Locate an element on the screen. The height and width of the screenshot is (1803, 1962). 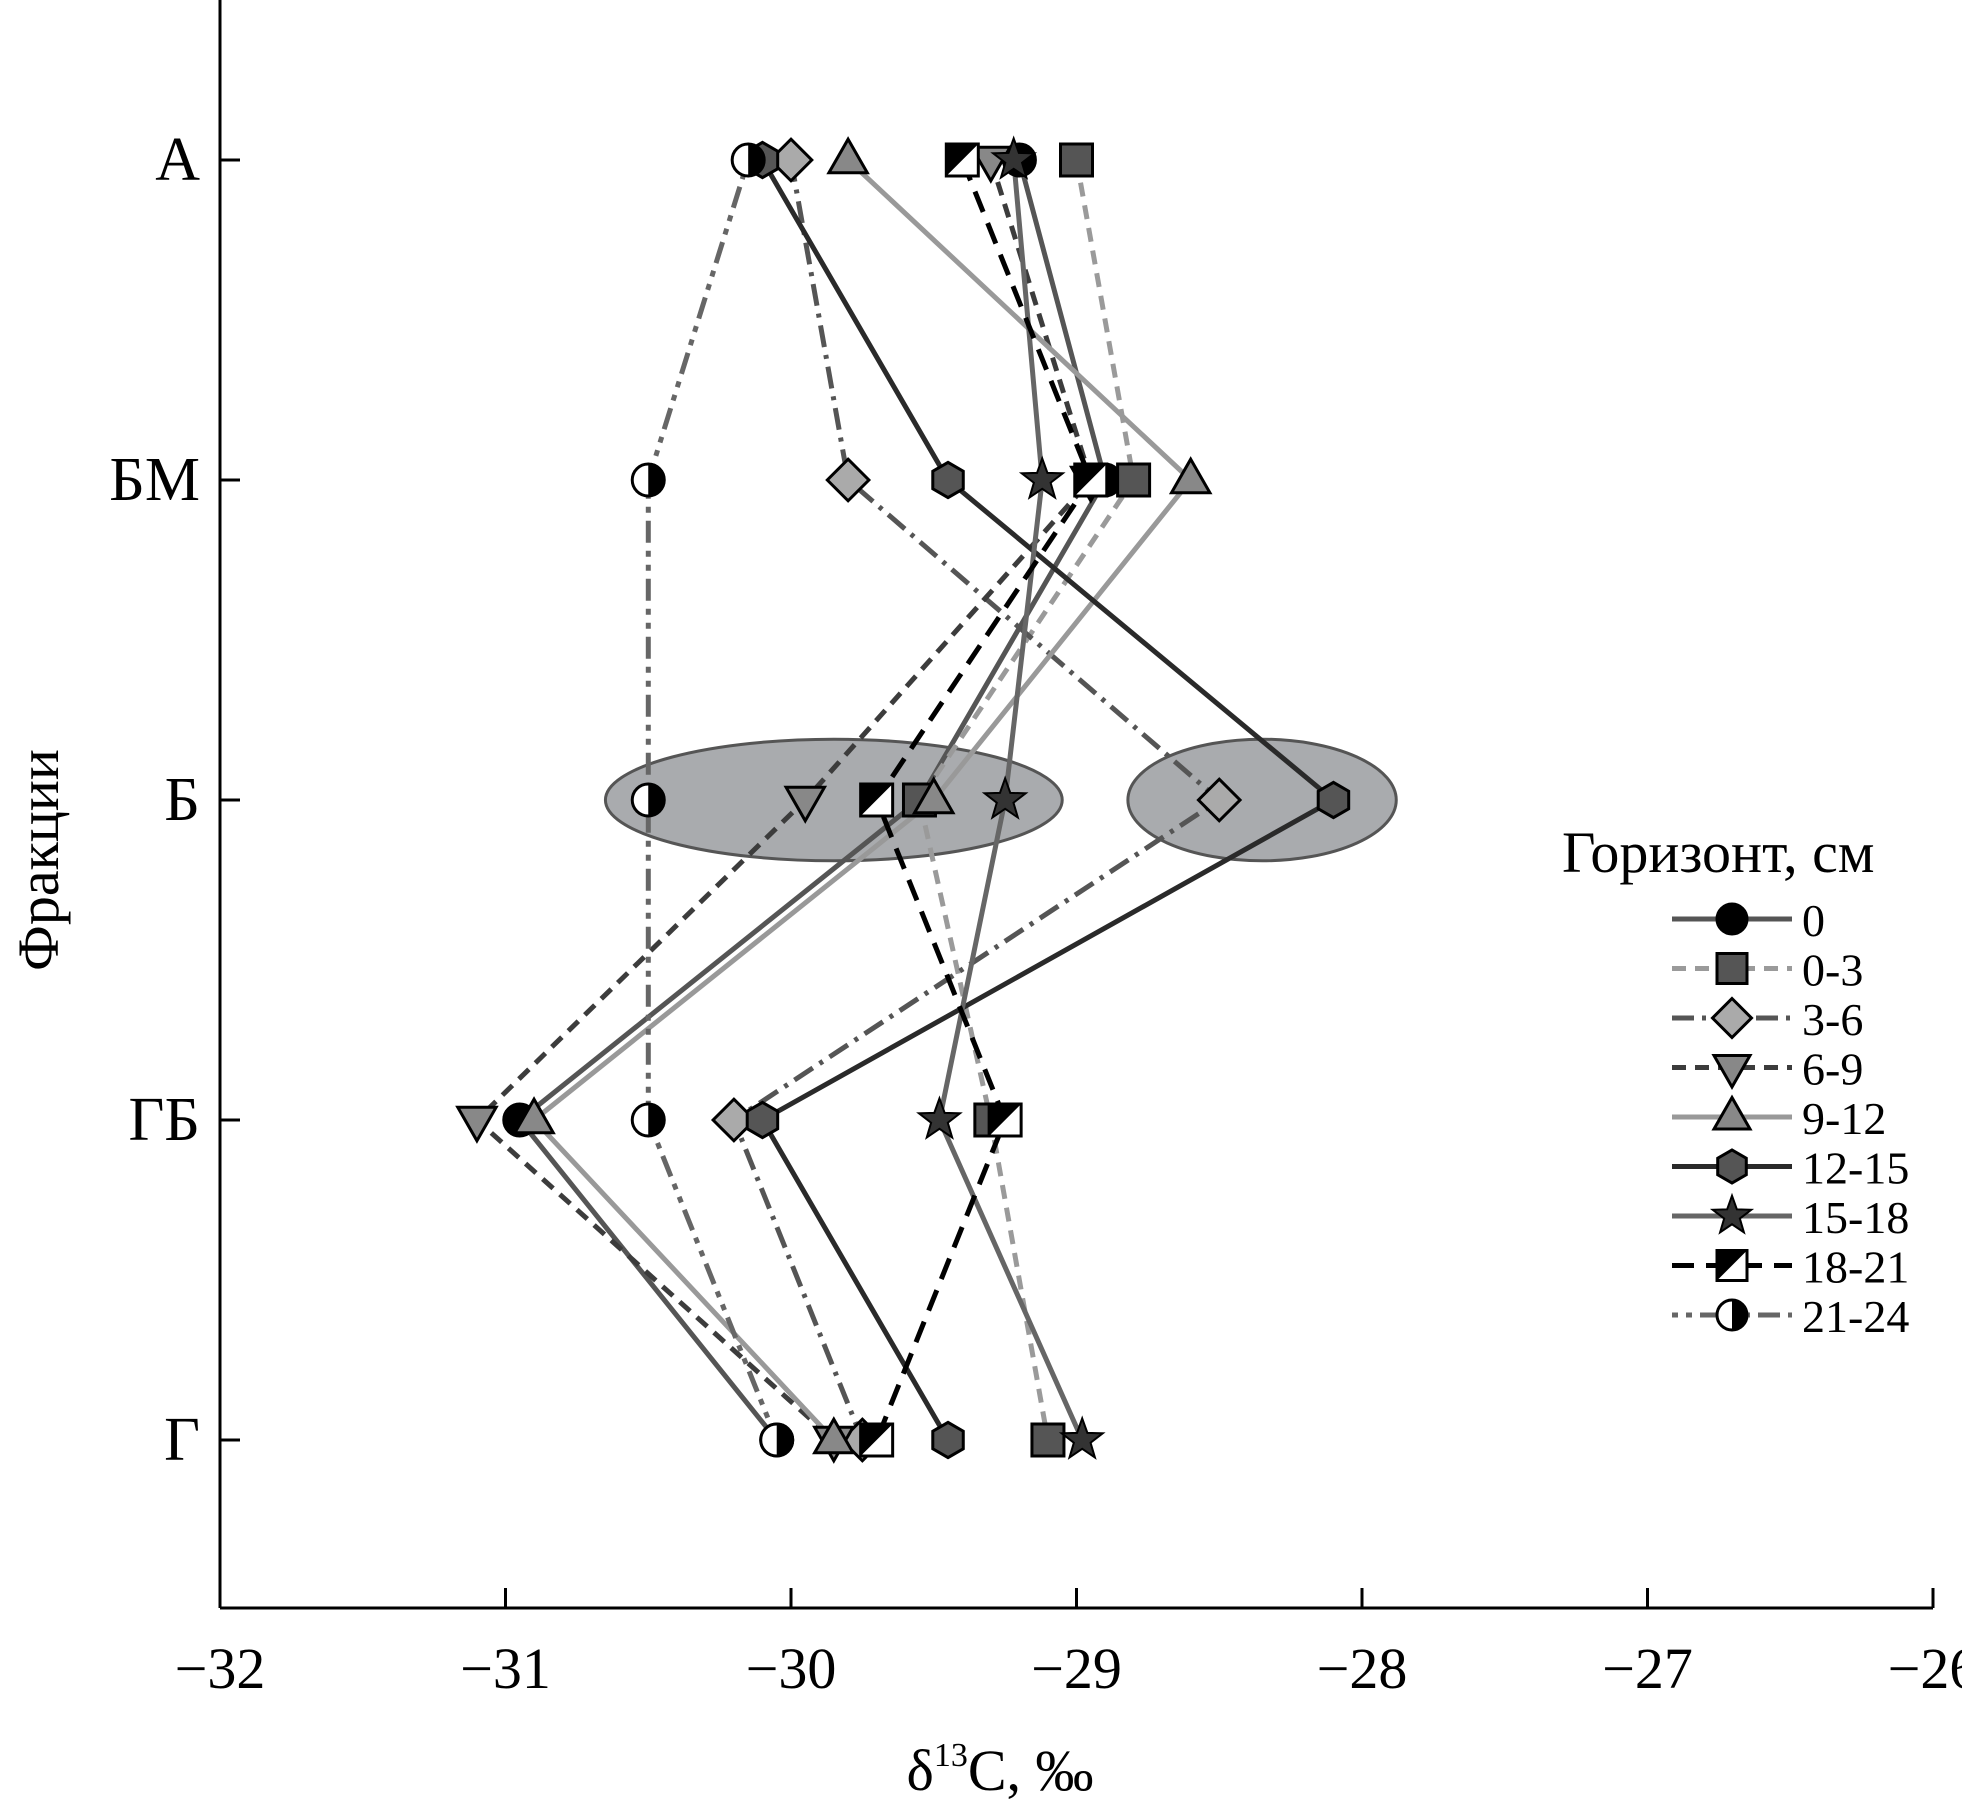
point-12-15-Б is located at coordinates (1333, 800).